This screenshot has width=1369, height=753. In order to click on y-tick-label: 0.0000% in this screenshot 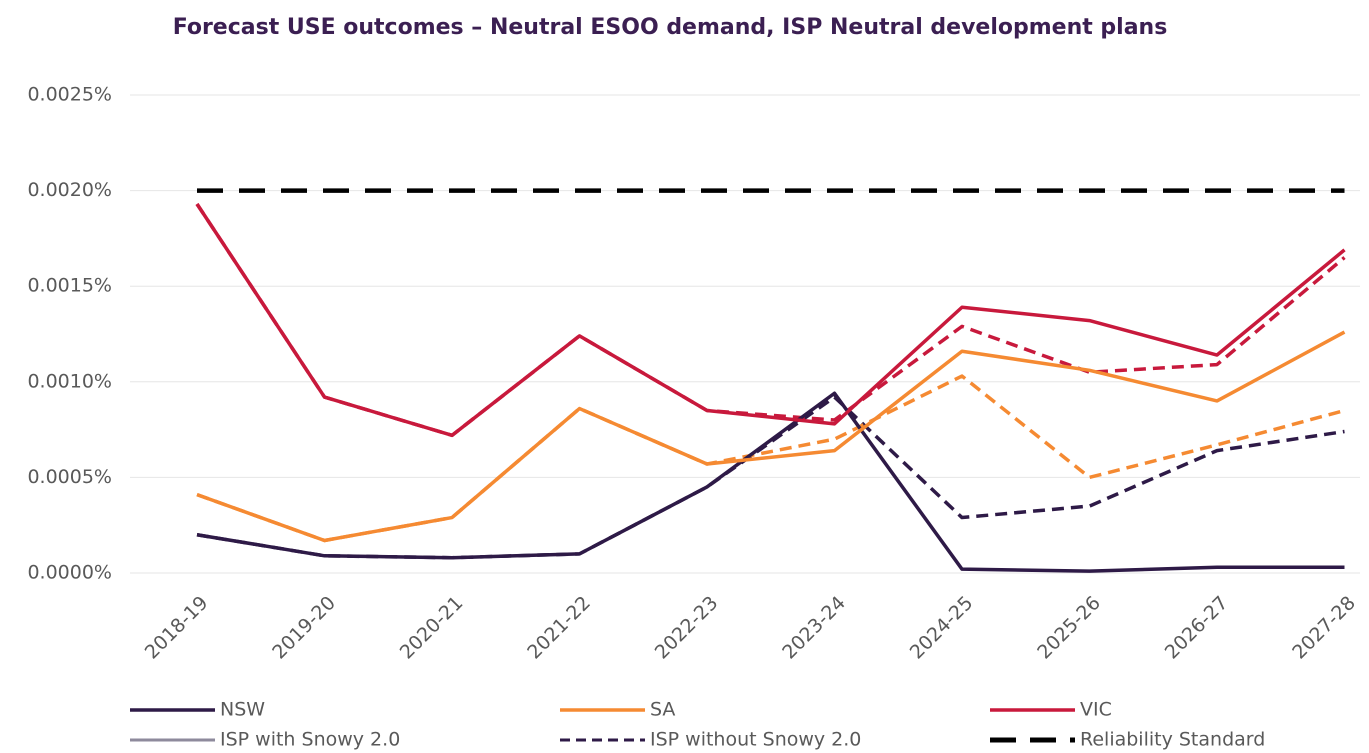, I will do `click(69, 573)`.